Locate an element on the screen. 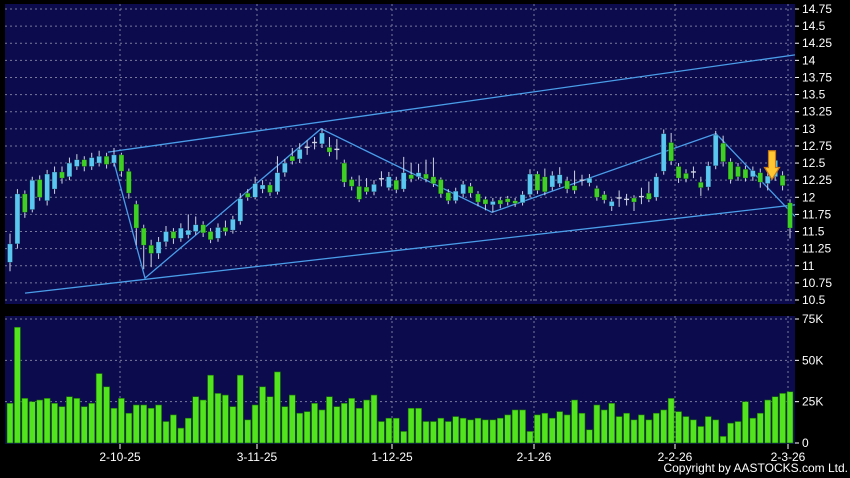 This screenshot has width=850, height=478. price-axis-label: 12 is located at coordinates (809, 197).